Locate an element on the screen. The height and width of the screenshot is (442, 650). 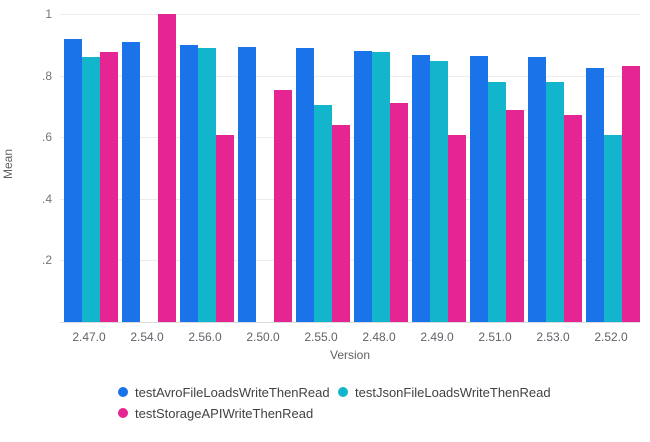
x-tick-label: 2.56.0 is located at coordinates (205, 337).